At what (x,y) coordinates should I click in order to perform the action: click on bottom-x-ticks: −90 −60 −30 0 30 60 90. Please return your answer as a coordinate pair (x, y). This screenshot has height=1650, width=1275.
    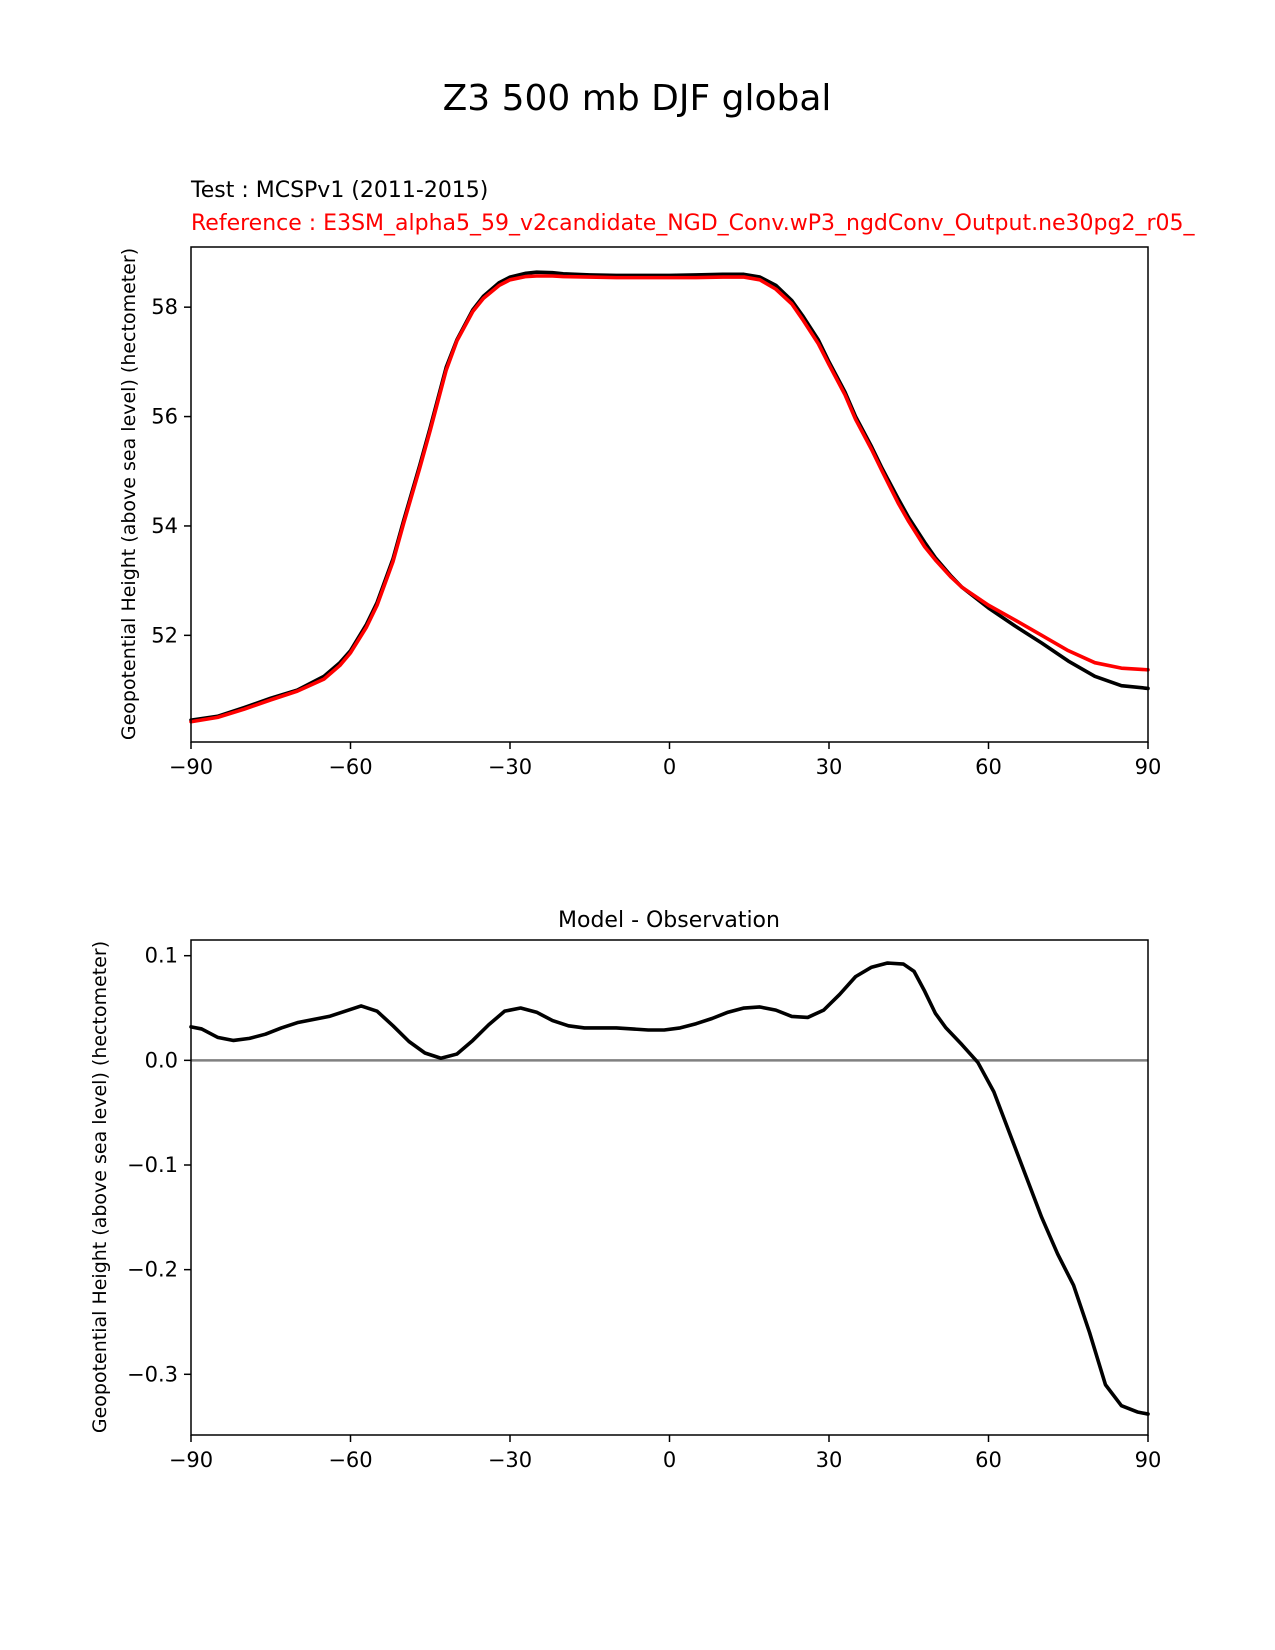
    Looking at the image, I should click on (665, 1453).